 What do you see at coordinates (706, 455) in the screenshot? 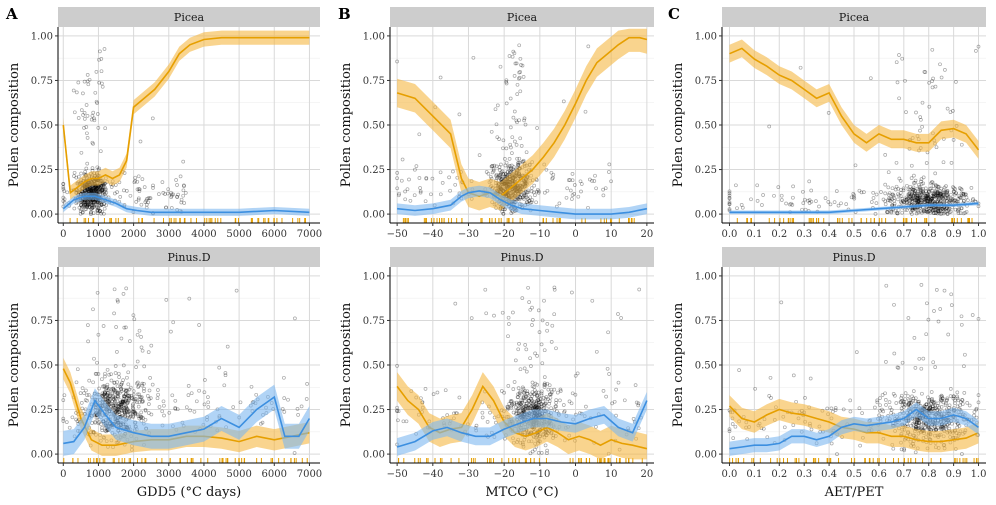
I see `y-tick-label: 0.00` at bounding box center [706, 455].